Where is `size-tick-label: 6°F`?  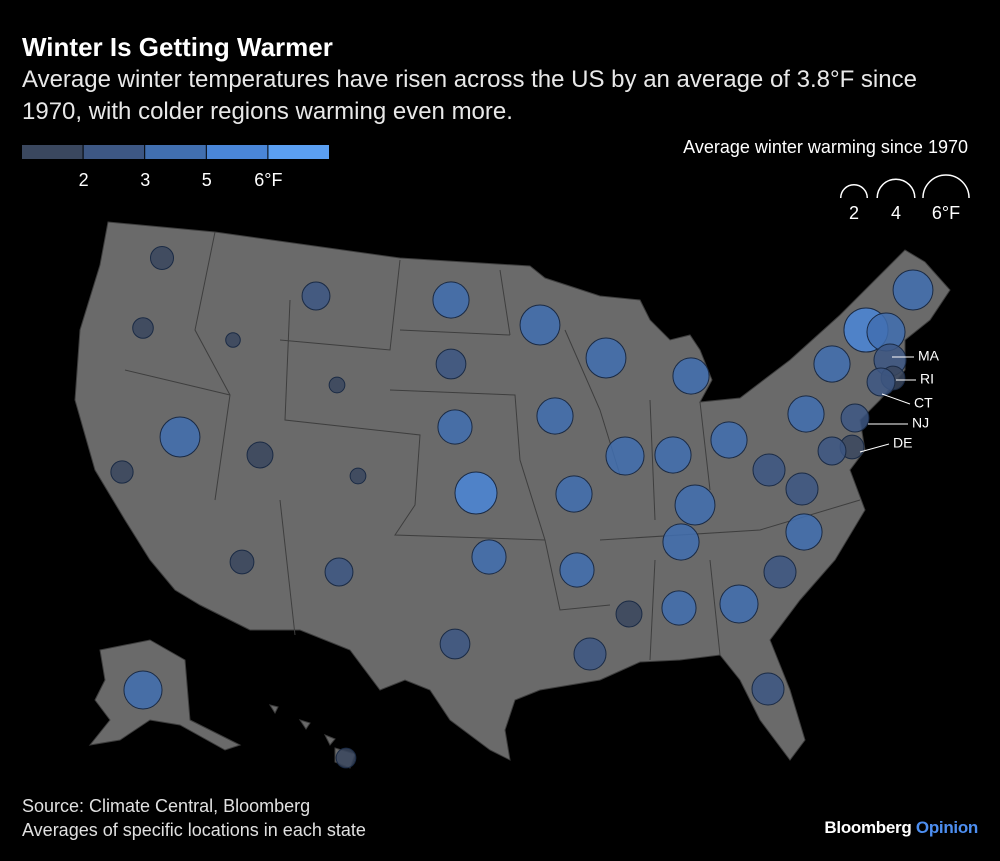
size-tick-label: 6°F is located at coordinates (946, 213).